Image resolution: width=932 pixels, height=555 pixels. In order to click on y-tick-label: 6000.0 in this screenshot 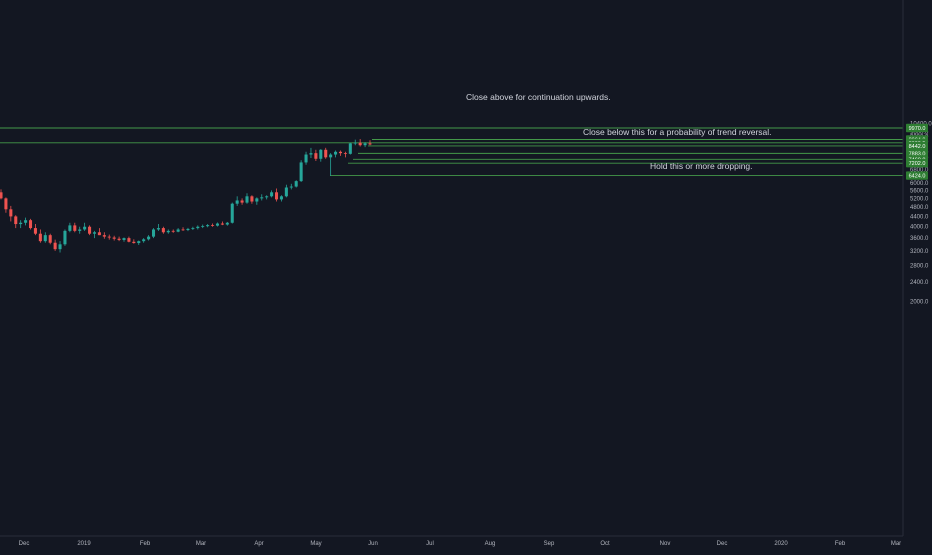, I will do `click(919, 184)`.